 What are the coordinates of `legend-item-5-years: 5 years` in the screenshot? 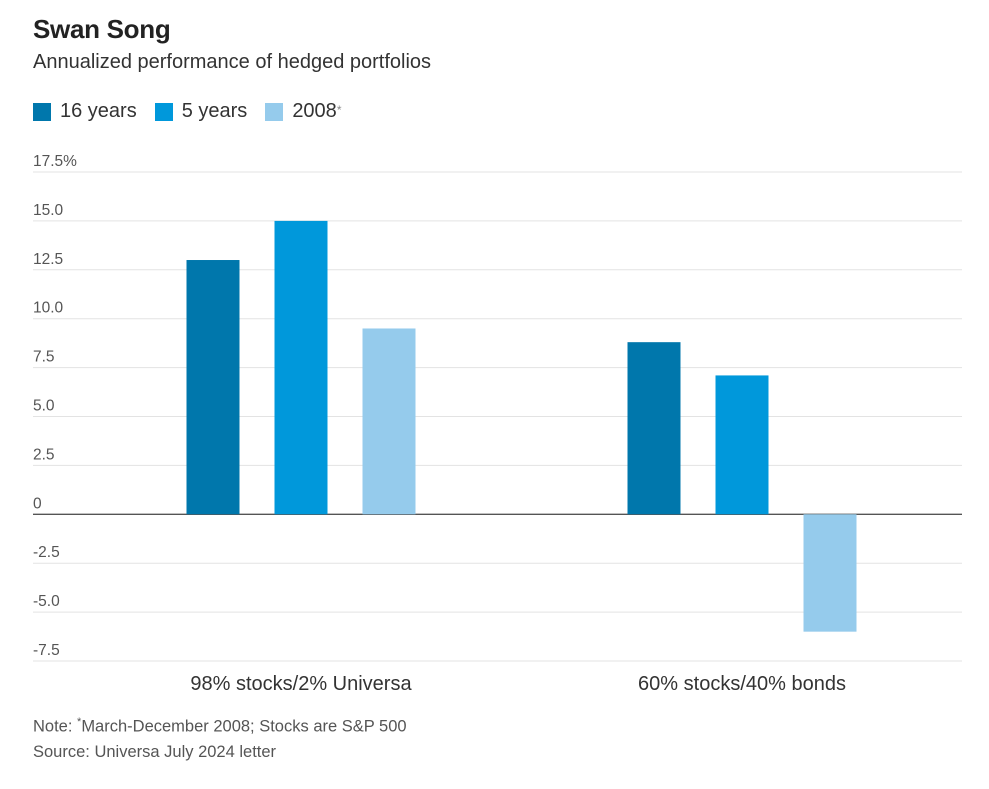 It's located at (201, 111).